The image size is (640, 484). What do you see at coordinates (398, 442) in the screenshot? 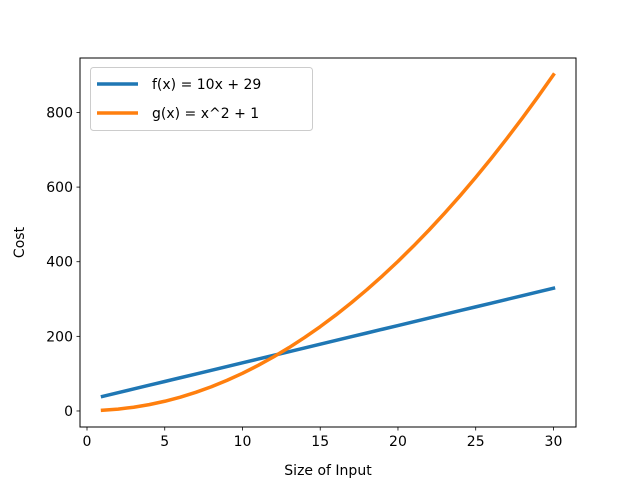
I see `x-tick-label: 20` at bounding box center [398, 442].